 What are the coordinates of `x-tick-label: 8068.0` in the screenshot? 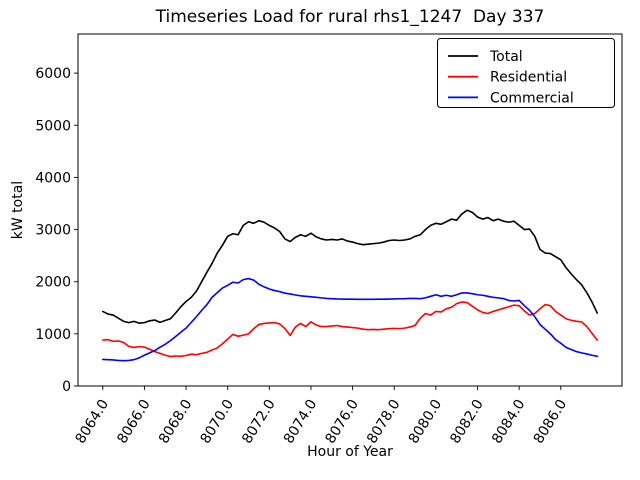 It's located at (176, 422).